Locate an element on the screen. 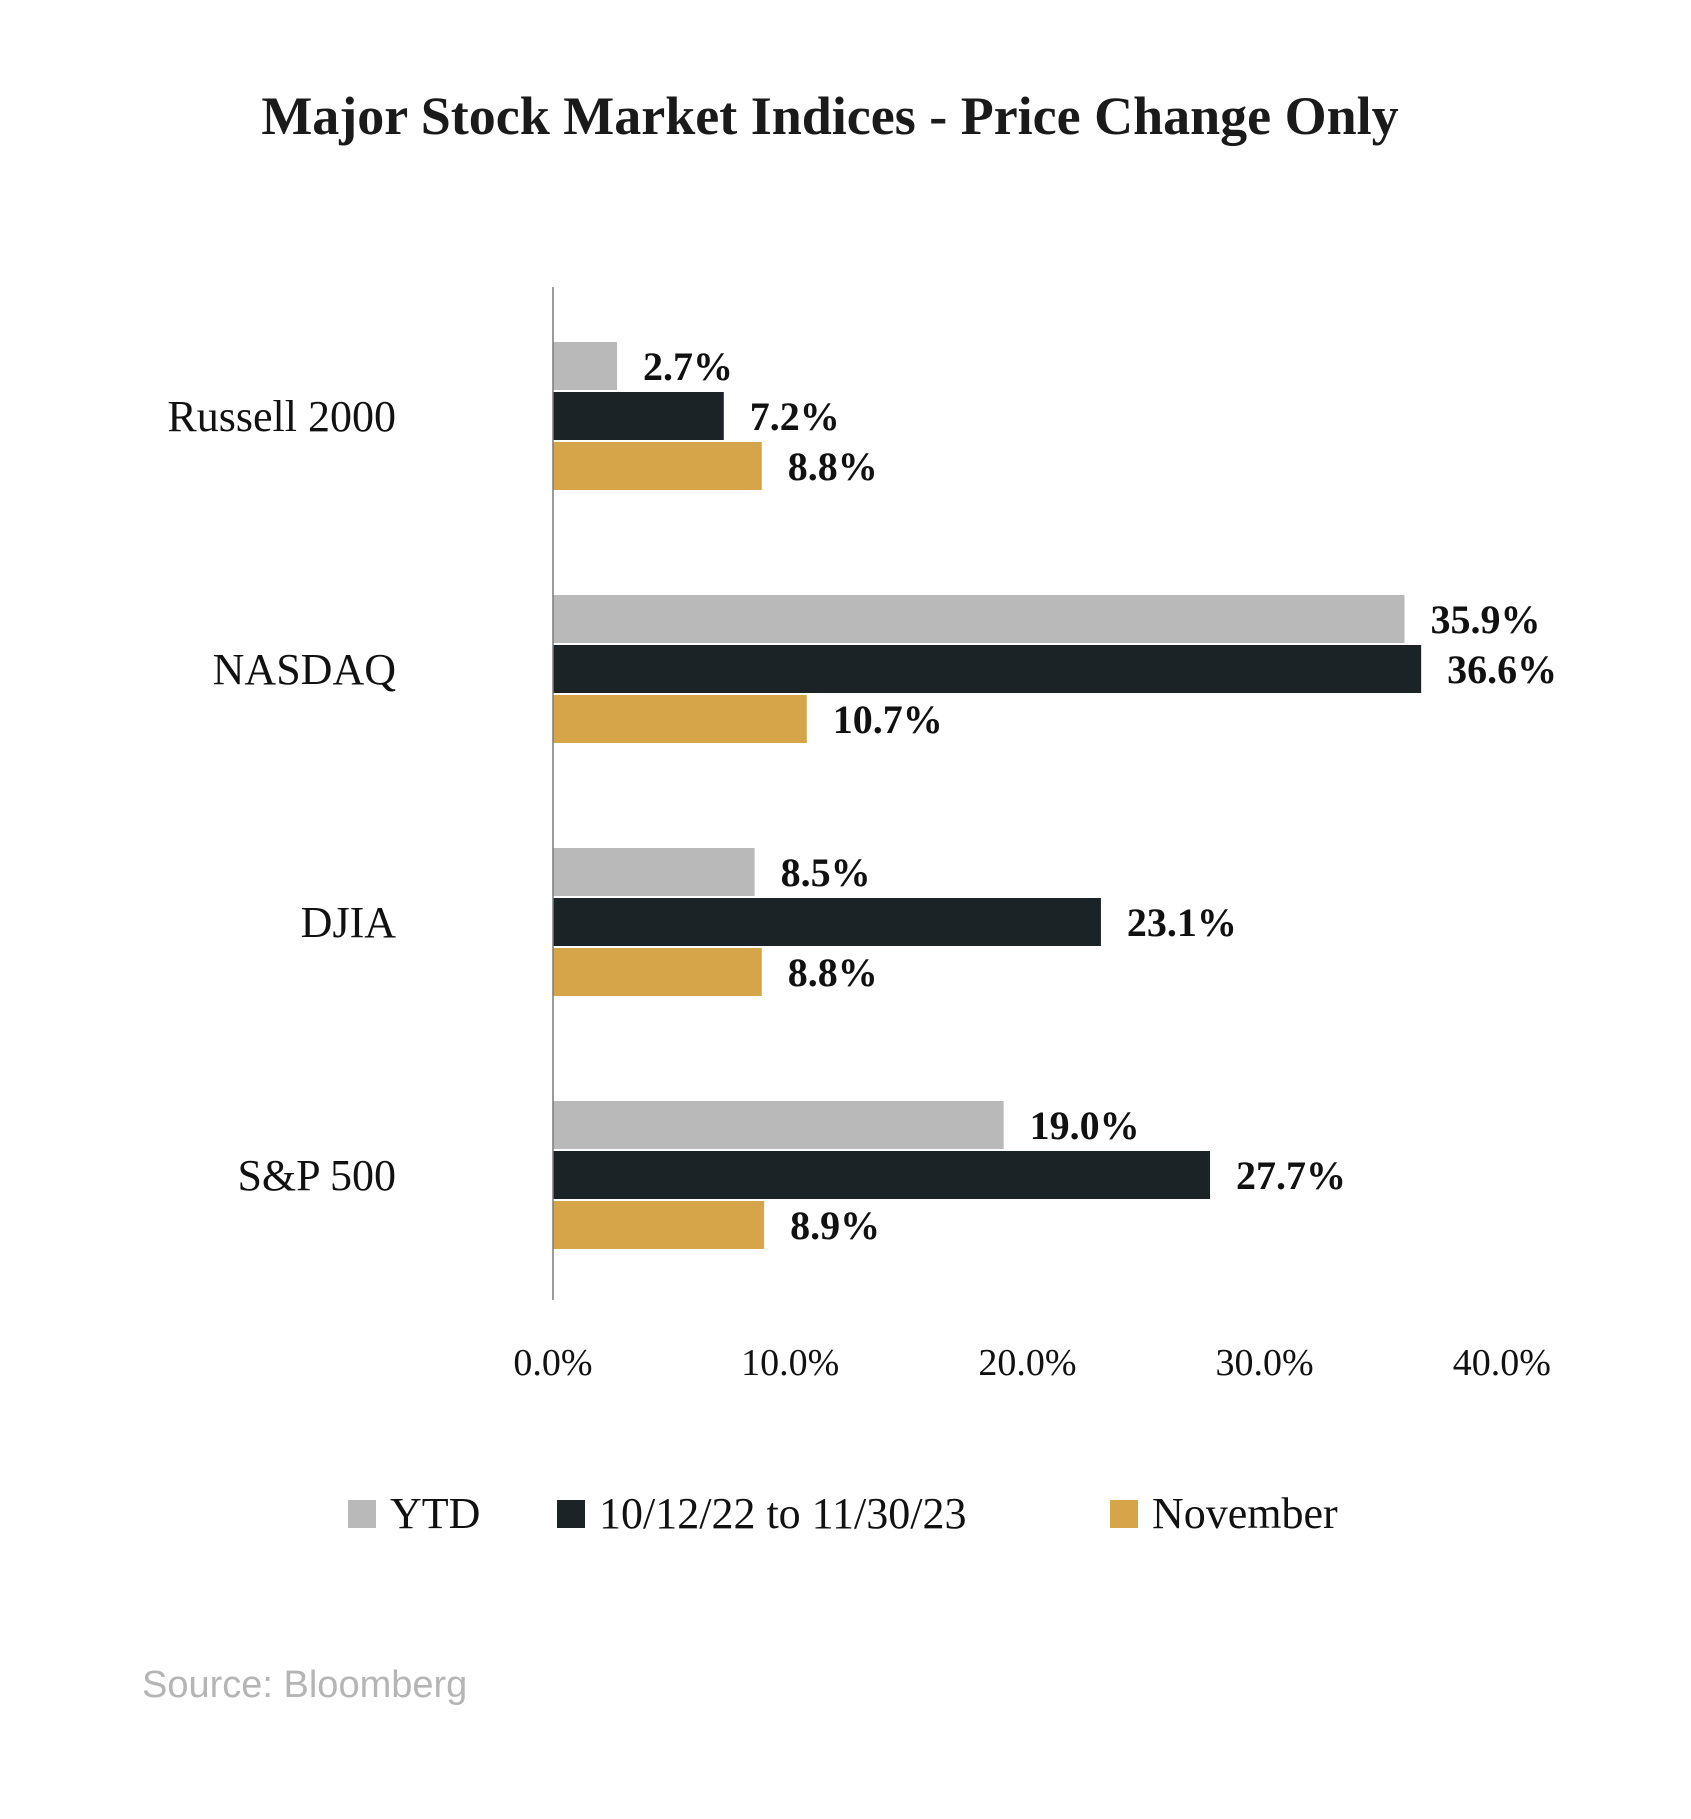 This screenshot has width=1691, height=1819. x-axis: 0.0% 10.0% 20.0% 30.0% 40.0% is located at coordinates (1031, 1363).